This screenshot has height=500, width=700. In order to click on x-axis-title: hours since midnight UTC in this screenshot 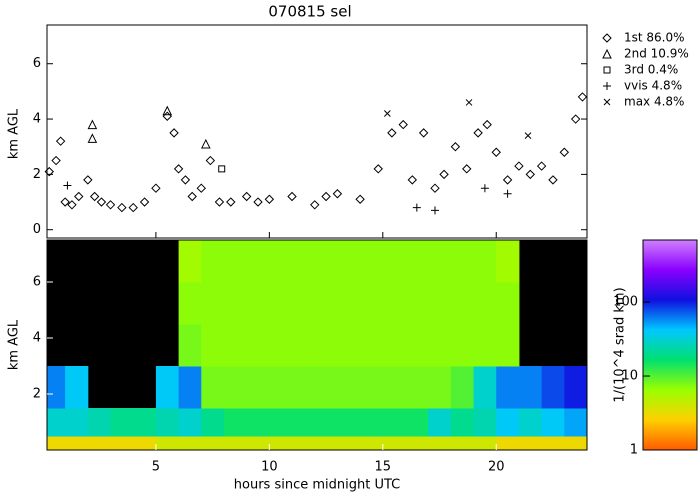, I will do `click(317, 485)`.